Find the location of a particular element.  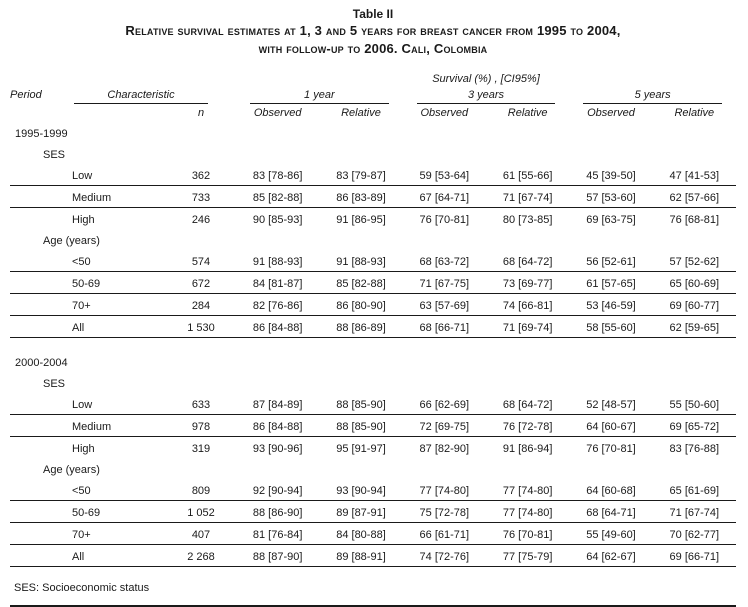

value-cell: 88 [87-90] is located at coordinates (278, 555).